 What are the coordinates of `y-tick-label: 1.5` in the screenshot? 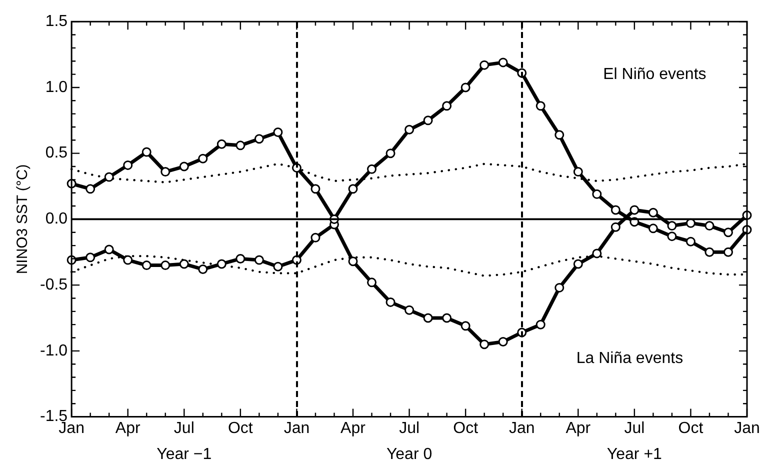 It's located at (56, 21).